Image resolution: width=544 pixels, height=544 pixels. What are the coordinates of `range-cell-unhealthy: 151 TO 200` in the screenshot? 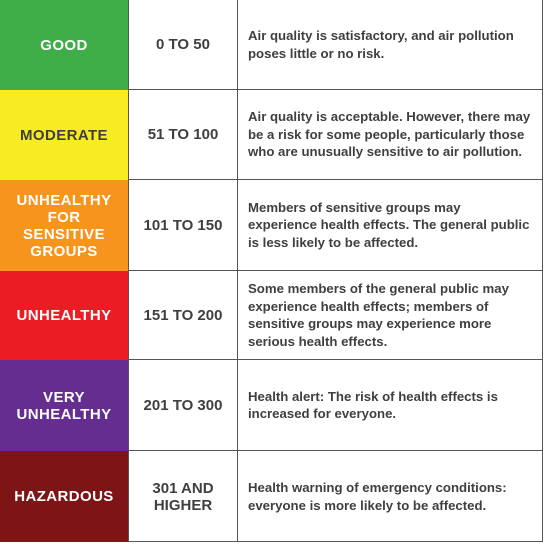 It's located at (182, 315).